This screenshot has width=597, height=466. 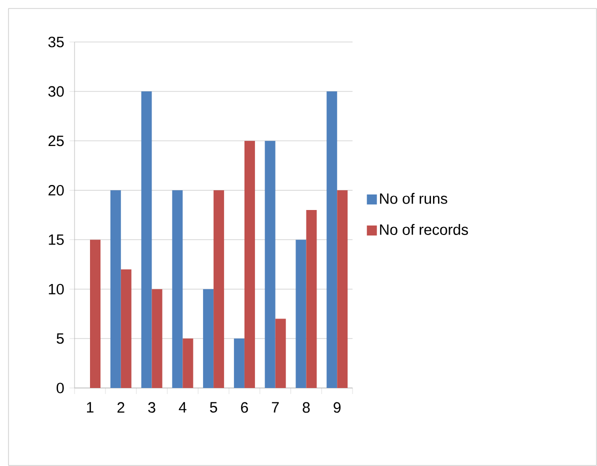 I want to click on x-tick-label: 4, so click(x=182, y=407).